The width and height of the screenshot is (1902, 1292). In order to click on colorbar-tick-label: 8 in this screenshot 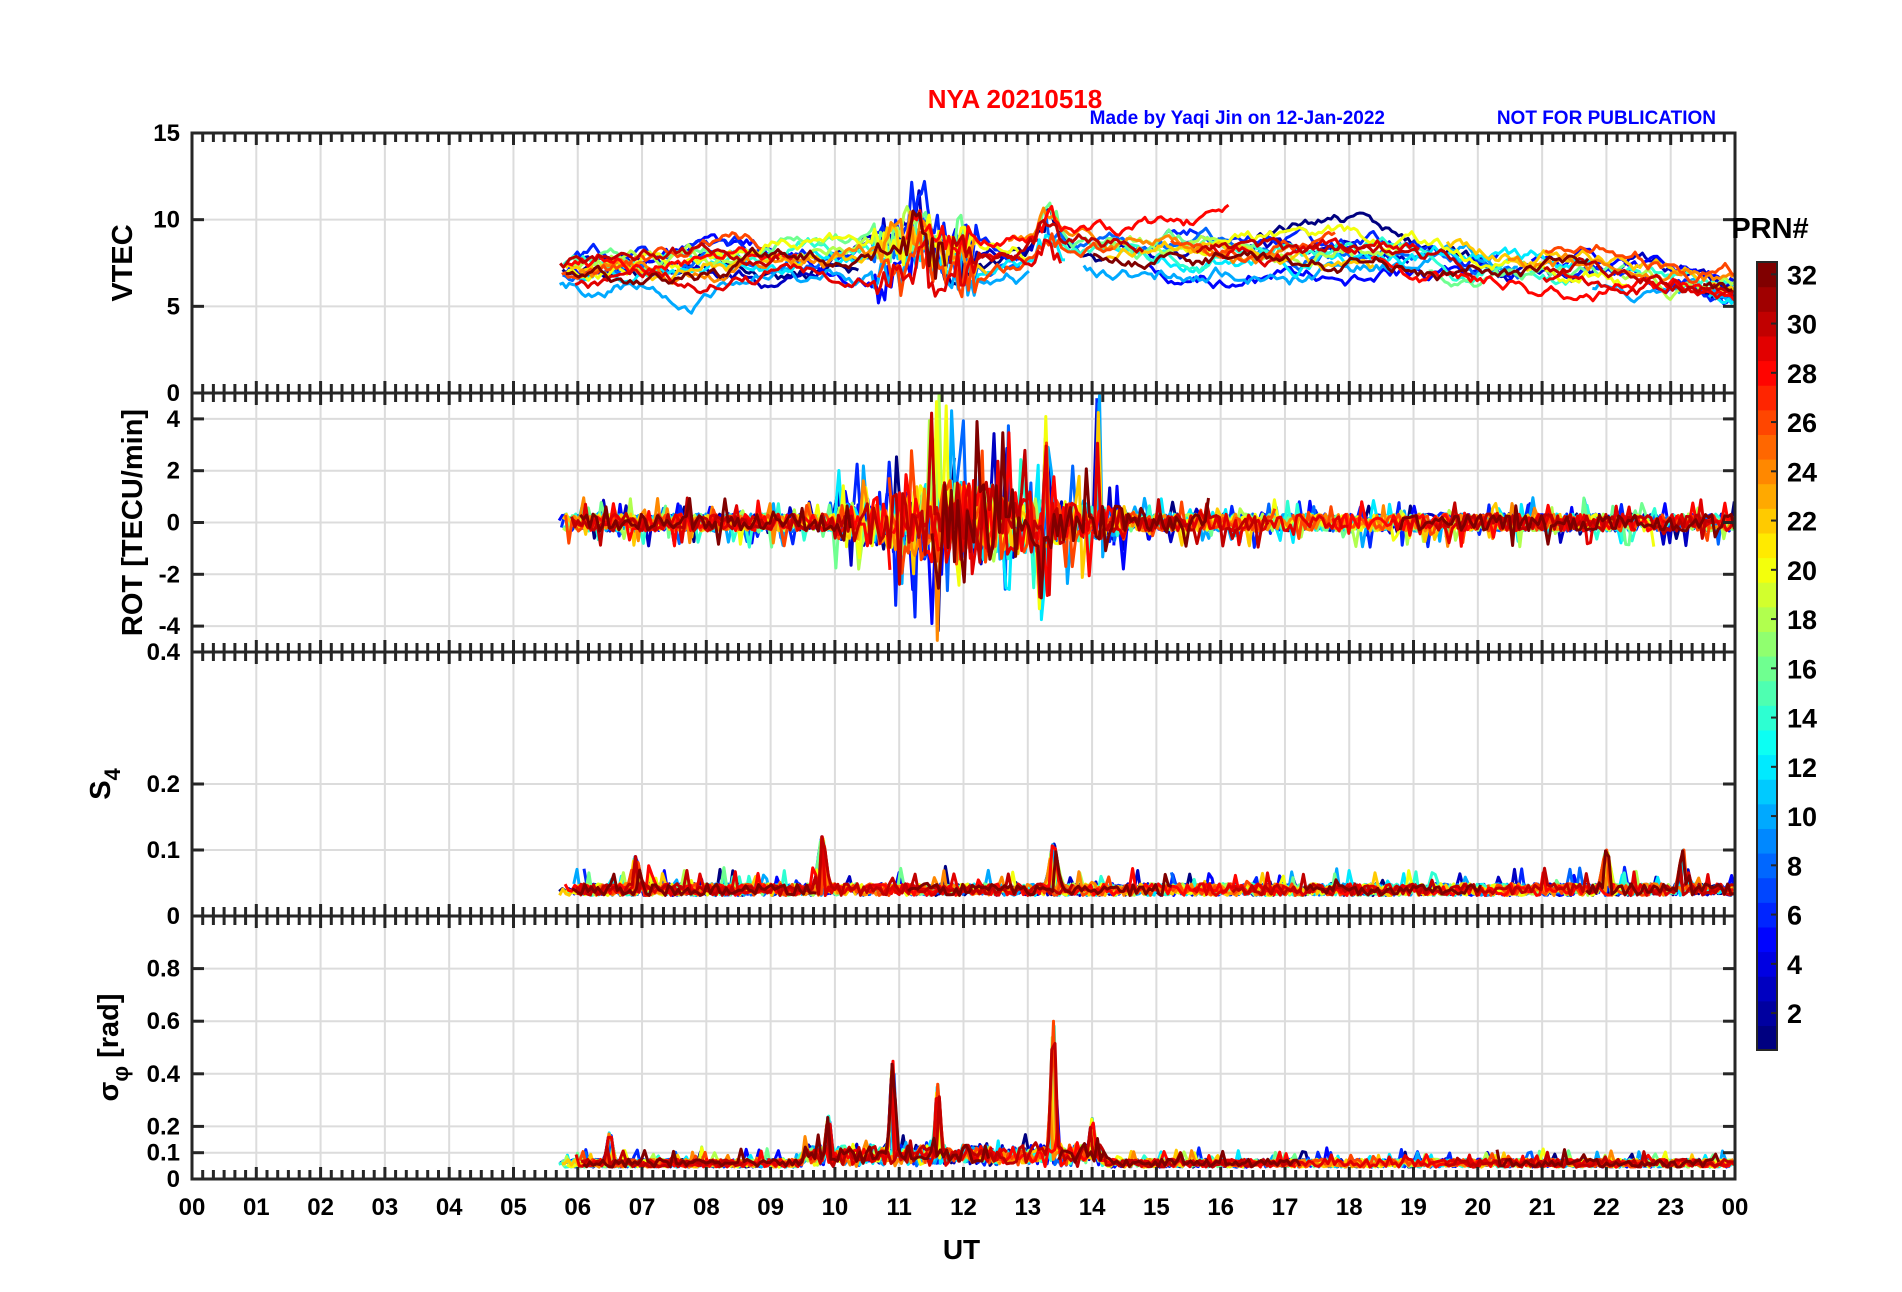, I will do `click(1794, 866)`.